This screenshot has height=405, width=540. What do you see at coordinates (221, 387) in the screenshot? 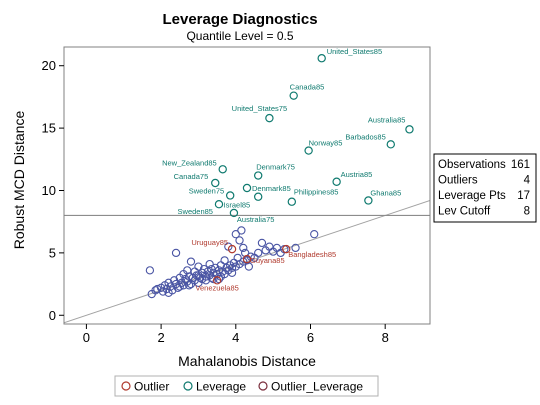
I see `legend-label-leverage: Leverage` at bounding box center [221, 387].